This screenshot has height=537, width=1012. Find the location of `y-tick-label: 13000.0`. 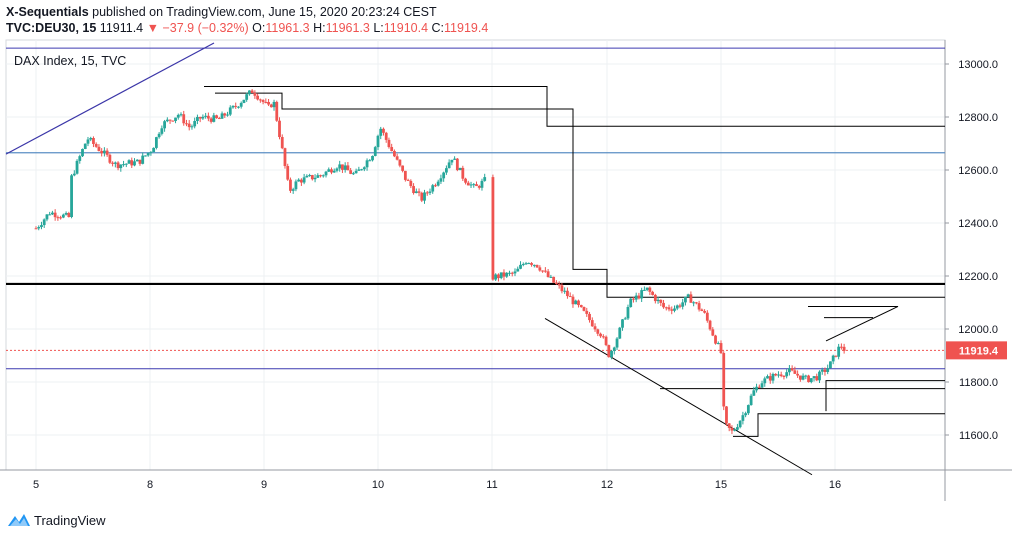

y-tick-label: 13000.0 is located at coordinates (978, 65).